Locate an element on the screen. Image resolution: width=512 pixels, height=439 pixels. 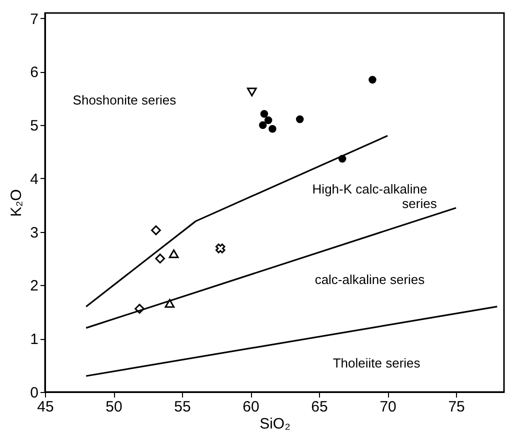
x-tick-label: 55 is located at coordinates (182, 407).